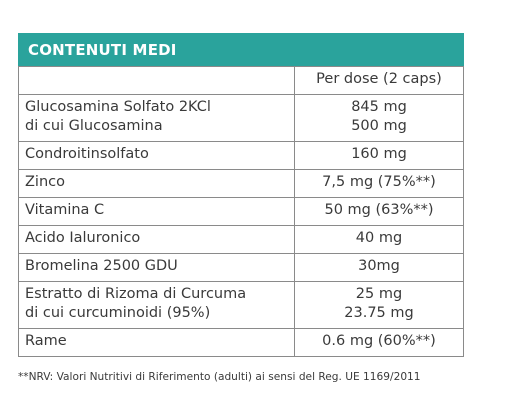 This screenshot has width=527, height=414. I want to click on table-row: Condroitinsolfato 160 mg, so click(241, 155).